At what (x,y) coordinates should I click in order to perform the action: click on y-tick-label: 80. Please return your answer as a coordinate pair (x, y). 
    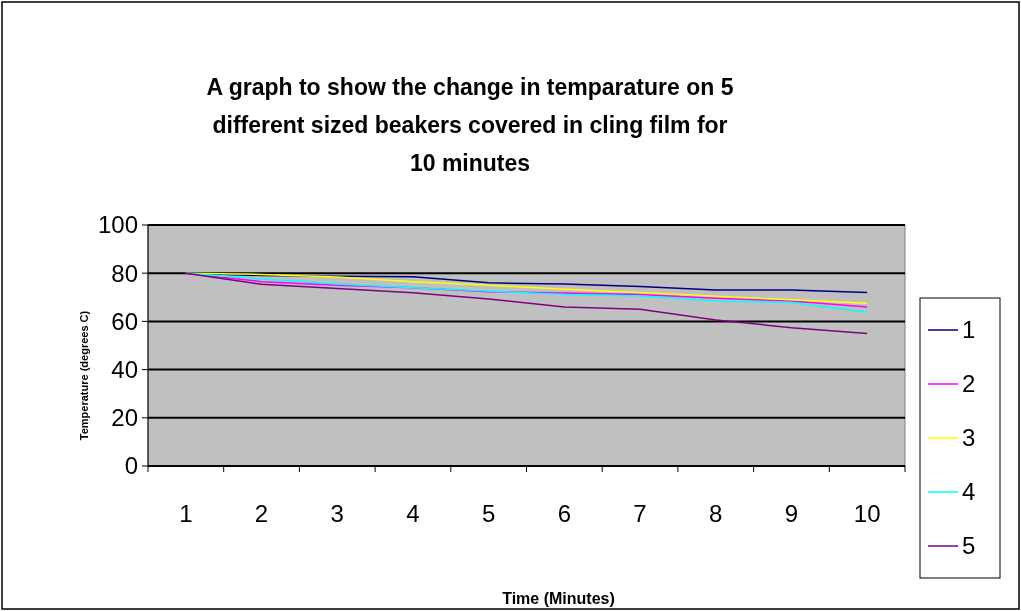
    Looking at the image, I should click on (124, 273).